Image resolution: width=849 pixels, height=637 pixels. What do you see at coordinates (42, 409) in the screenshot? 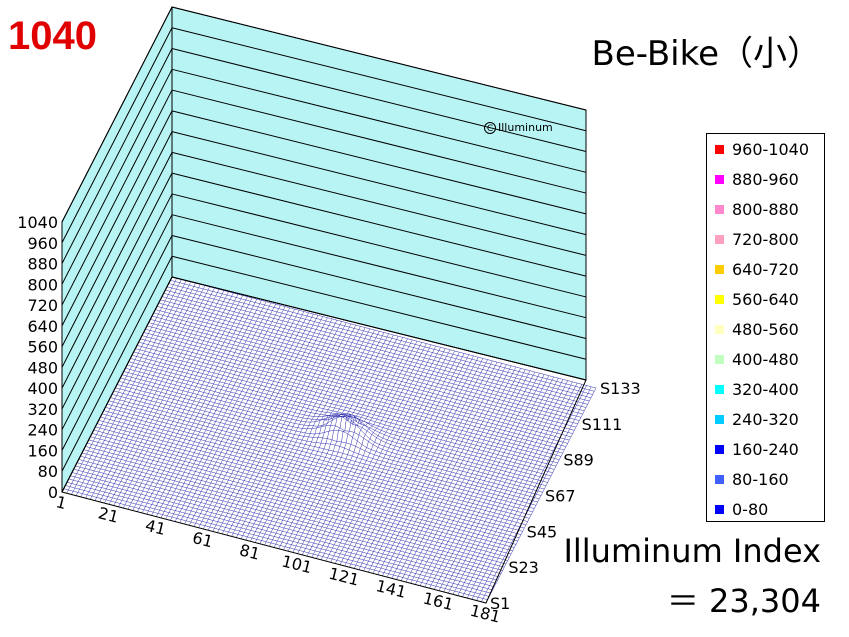
I see `z-tick-label: 320` at bounding box center [42, 409].